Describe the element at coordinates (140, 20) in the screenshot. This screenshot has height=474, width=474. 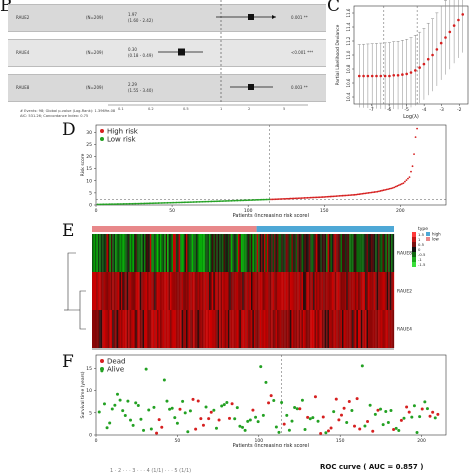
I see `confidence-interval: (1.60 - 2.42)` at that location.